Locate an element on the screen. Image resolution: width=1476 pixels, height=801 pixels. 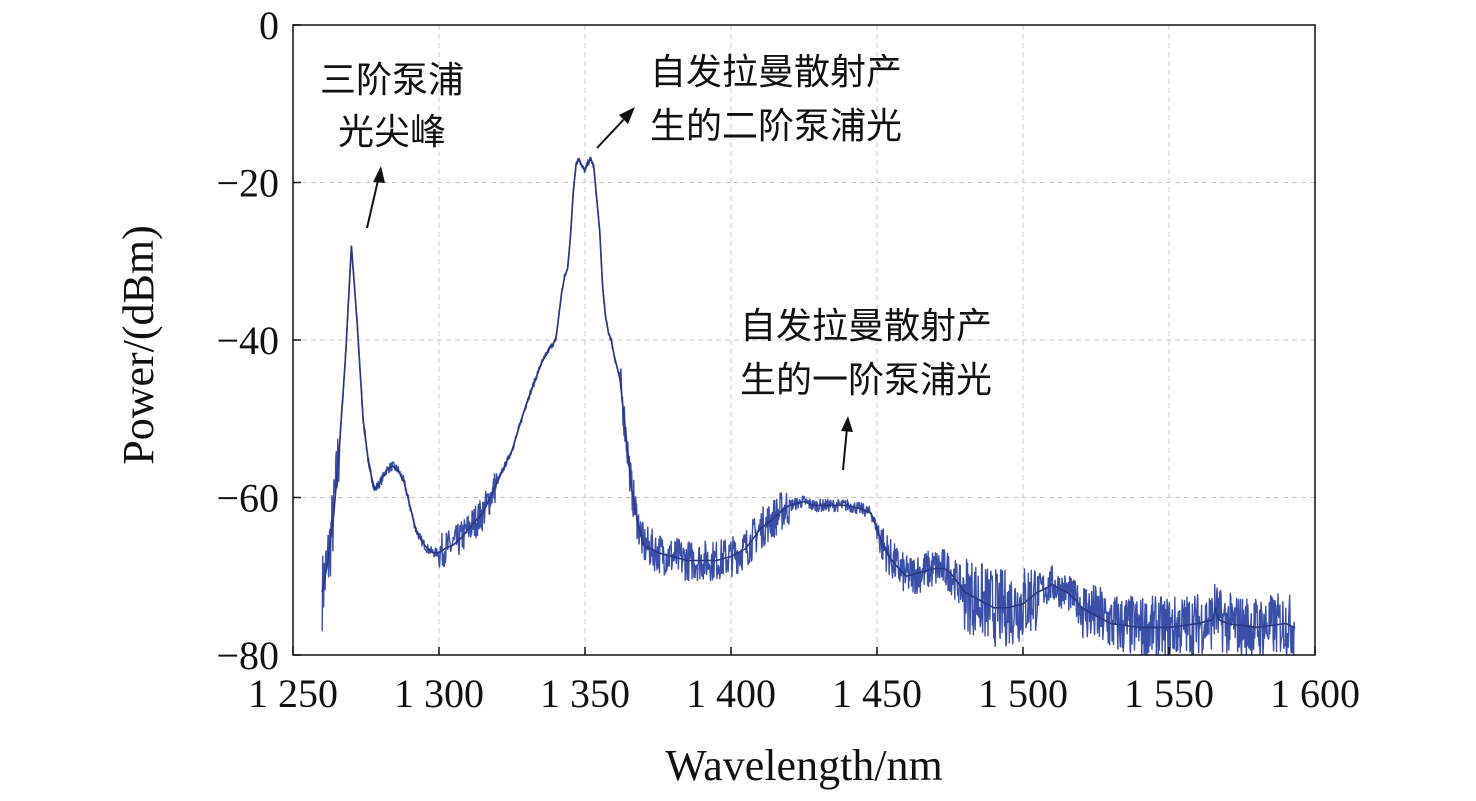
annotation-third-order-line1: 三阶泵浦 is located at coordinates (392, 80).